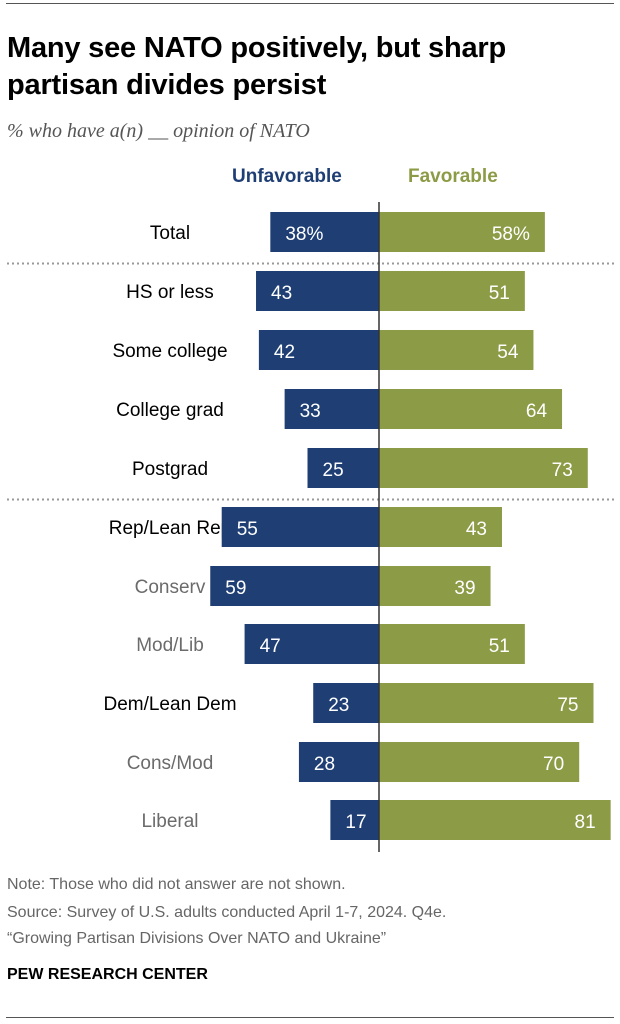 The height and width of the screenshot is (1024, 620). I want to click on bar-unfavorable-liberal, so click(354, 820).